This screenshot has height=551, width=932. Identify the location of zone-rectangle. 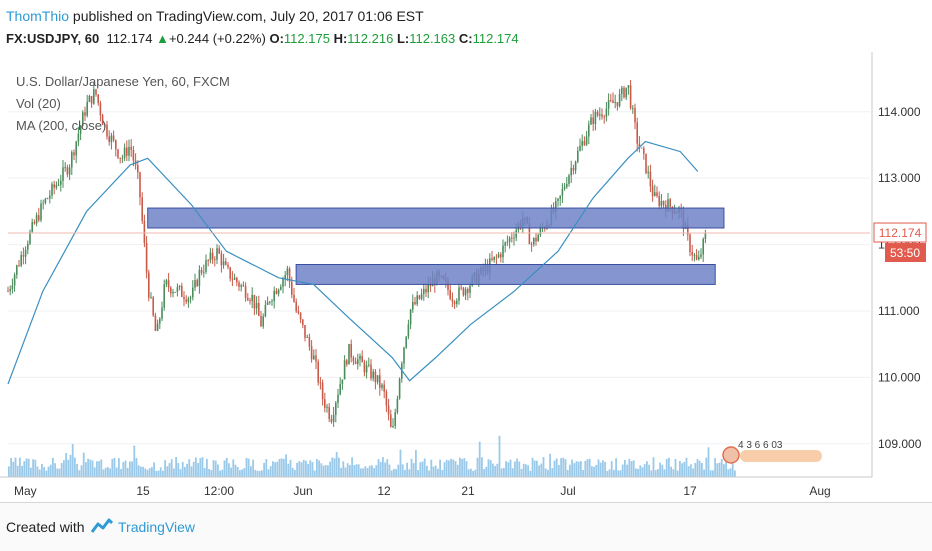
(505, 274).